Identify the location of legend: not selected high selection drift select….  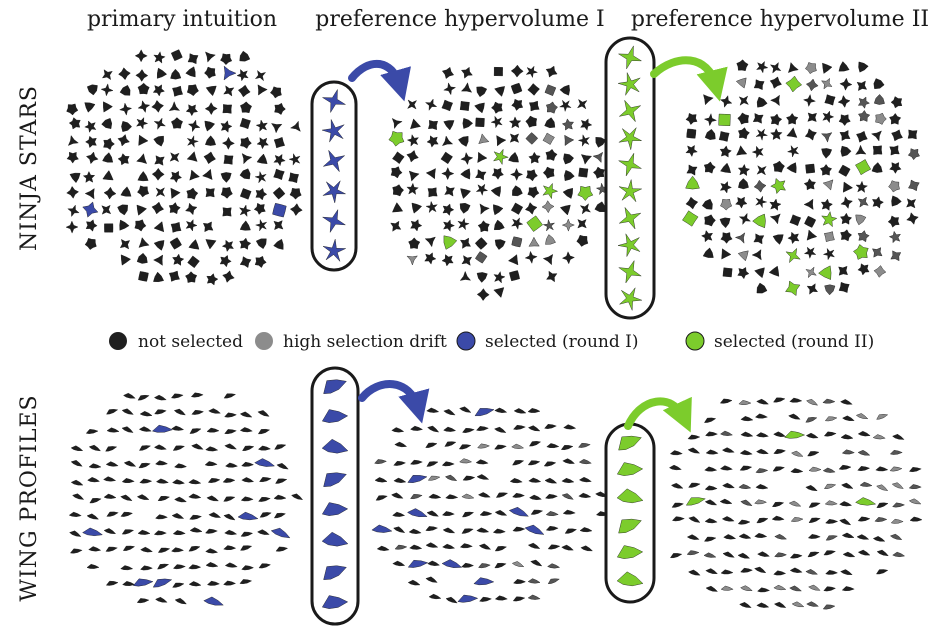
(491, 341).